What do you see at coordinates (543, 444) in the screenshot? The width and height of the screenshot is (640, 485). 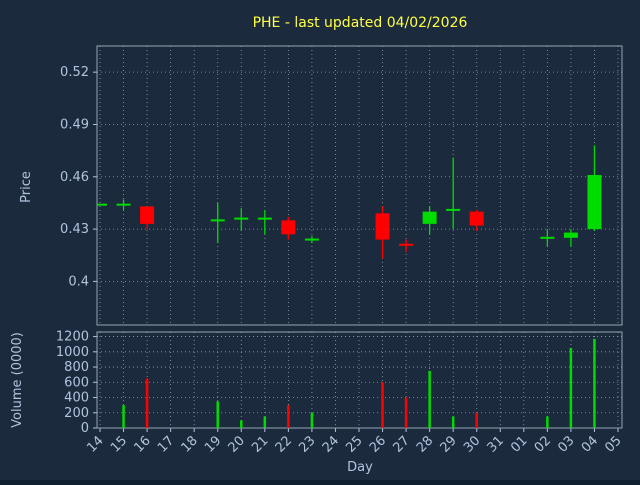 I see `day-tick-label: 02` at bounding box center [543, 444].